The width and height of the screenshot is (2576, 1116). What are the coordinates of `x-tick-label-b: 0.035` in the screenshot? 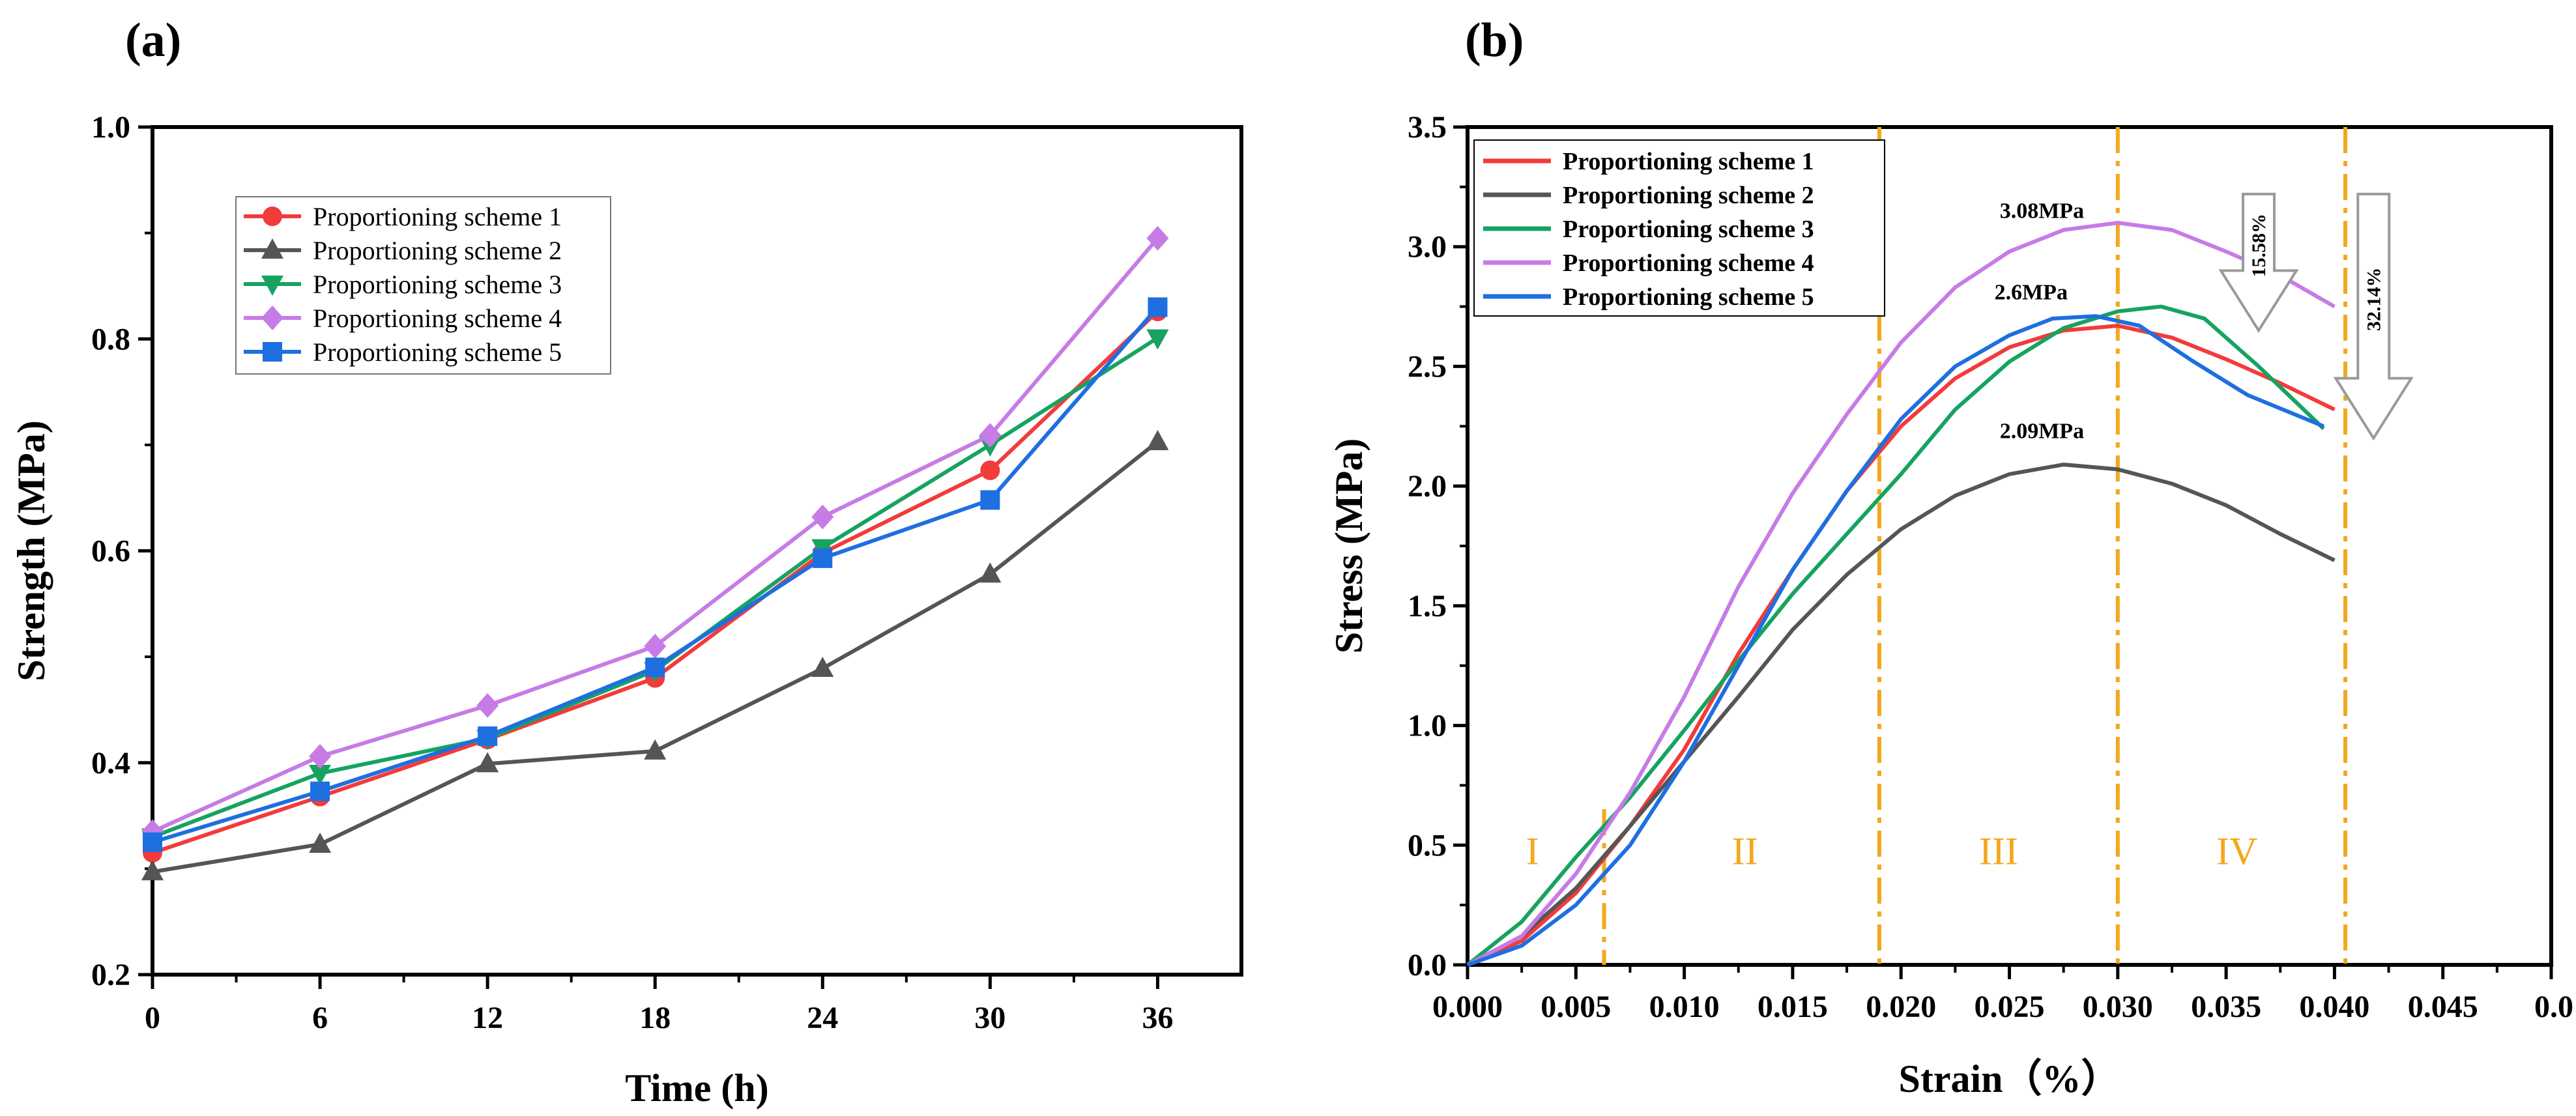 It's located at (2226, 1007).